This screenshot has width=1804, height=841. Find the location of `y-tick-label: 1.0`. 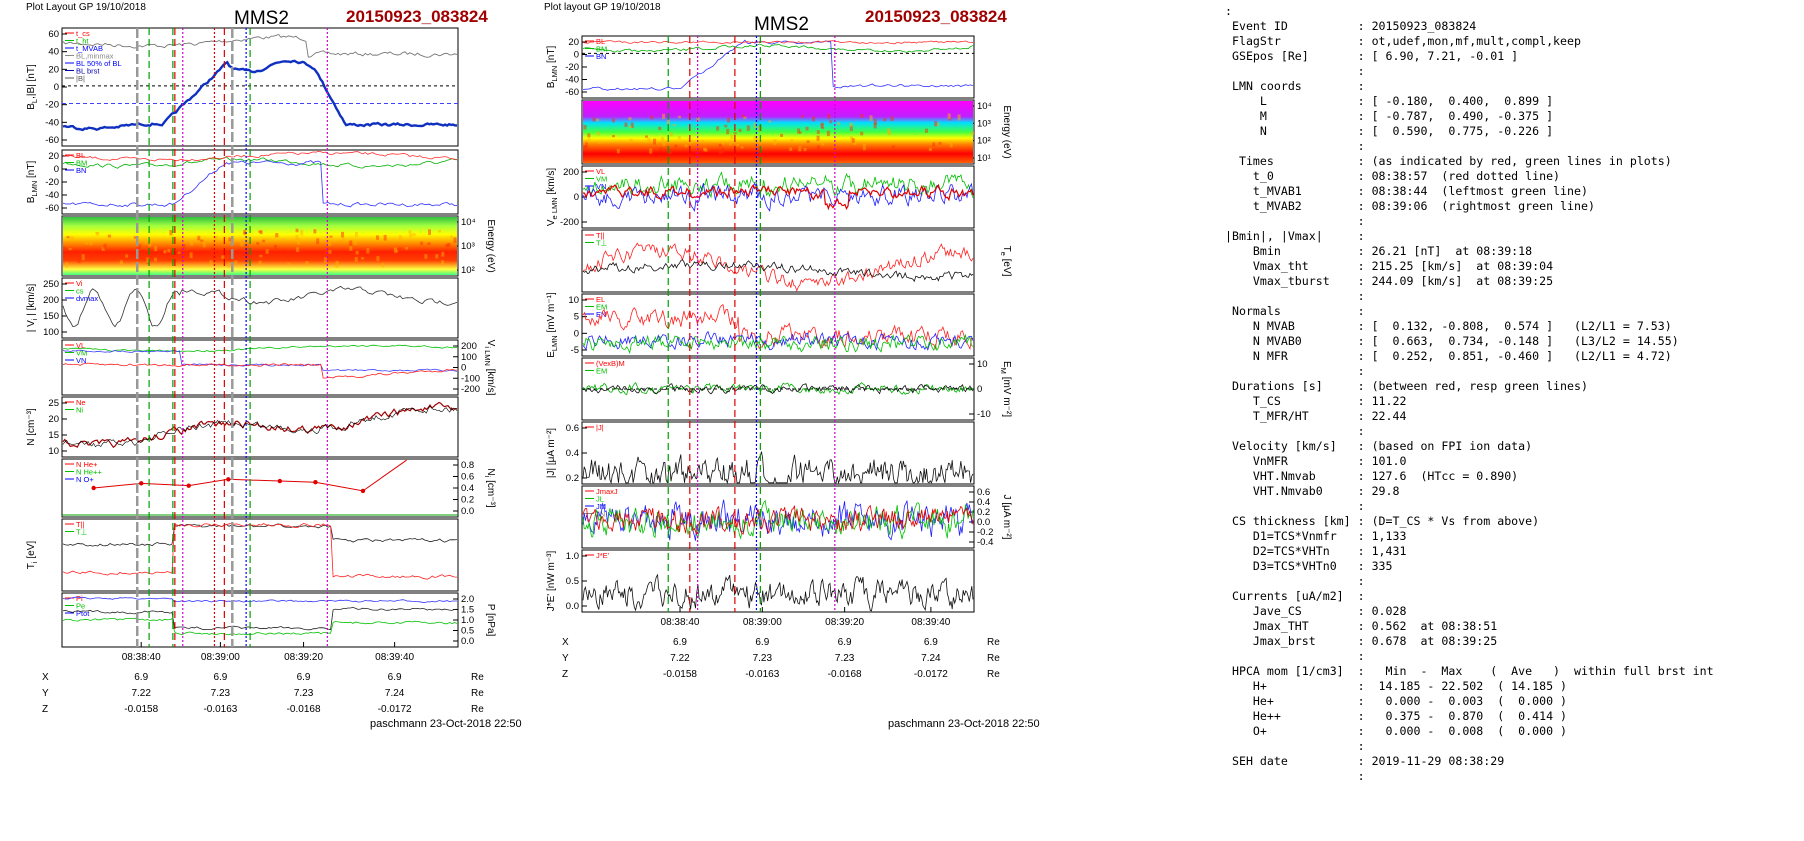

y-tick-label: 1.0 is located at coordinates (572, 556).